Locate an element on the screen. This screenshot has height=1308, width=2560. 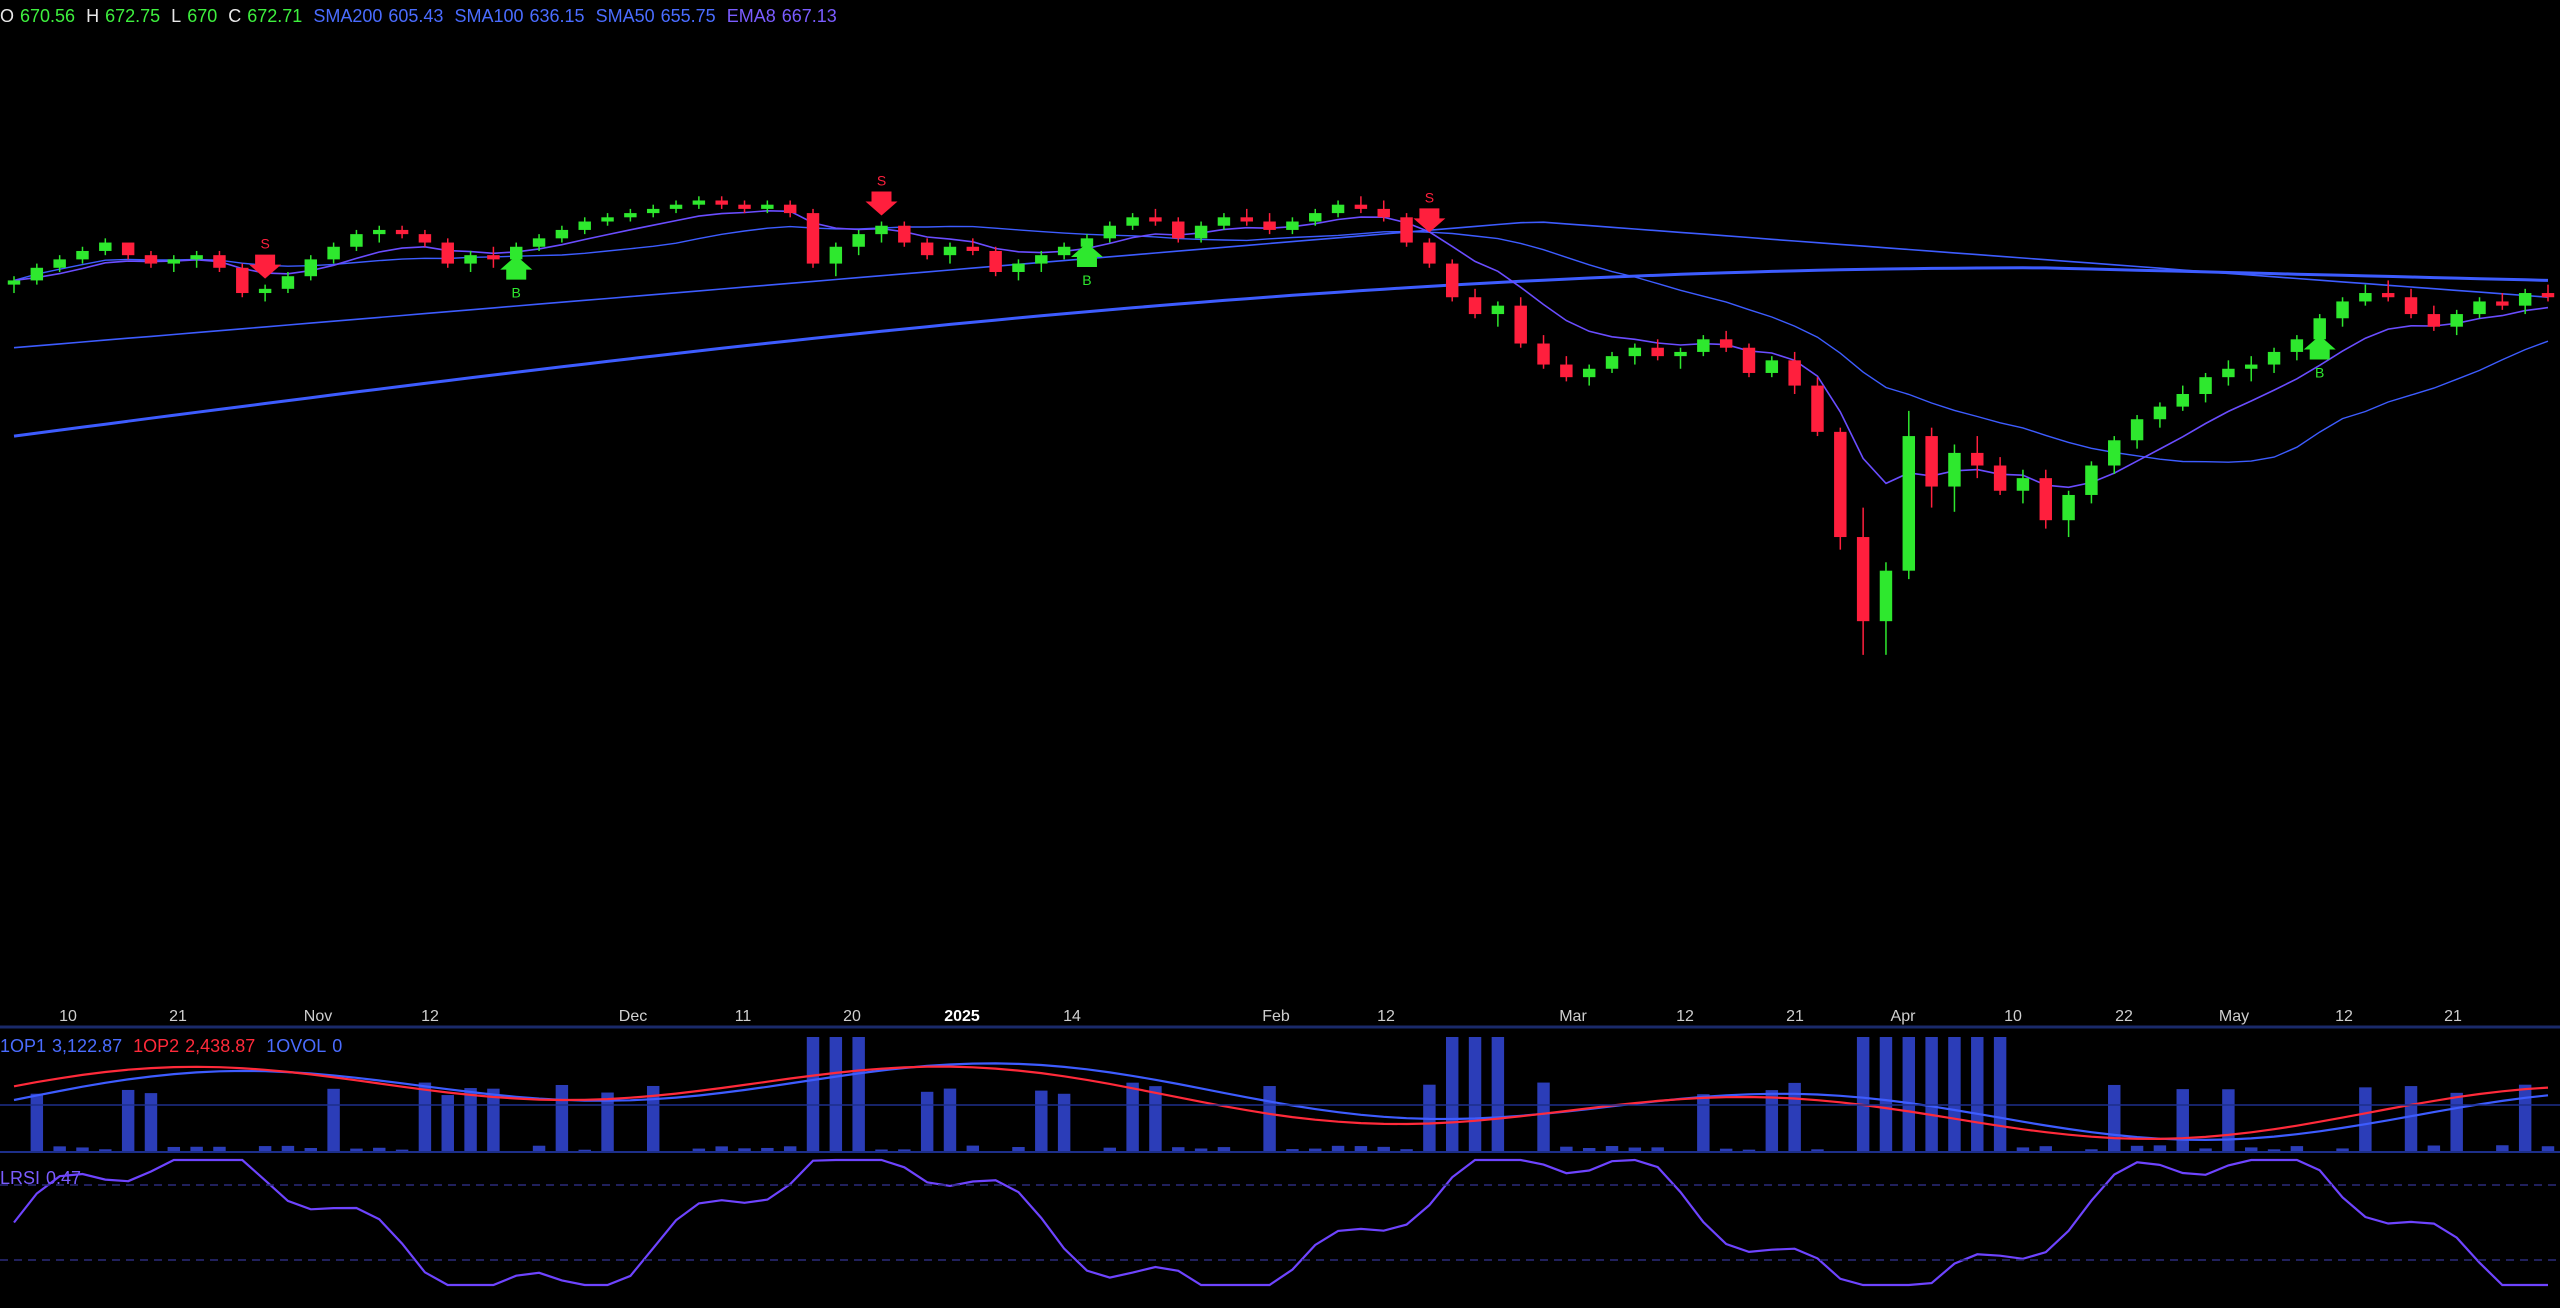
svg-text: B is located at coordinates (1086, 280).